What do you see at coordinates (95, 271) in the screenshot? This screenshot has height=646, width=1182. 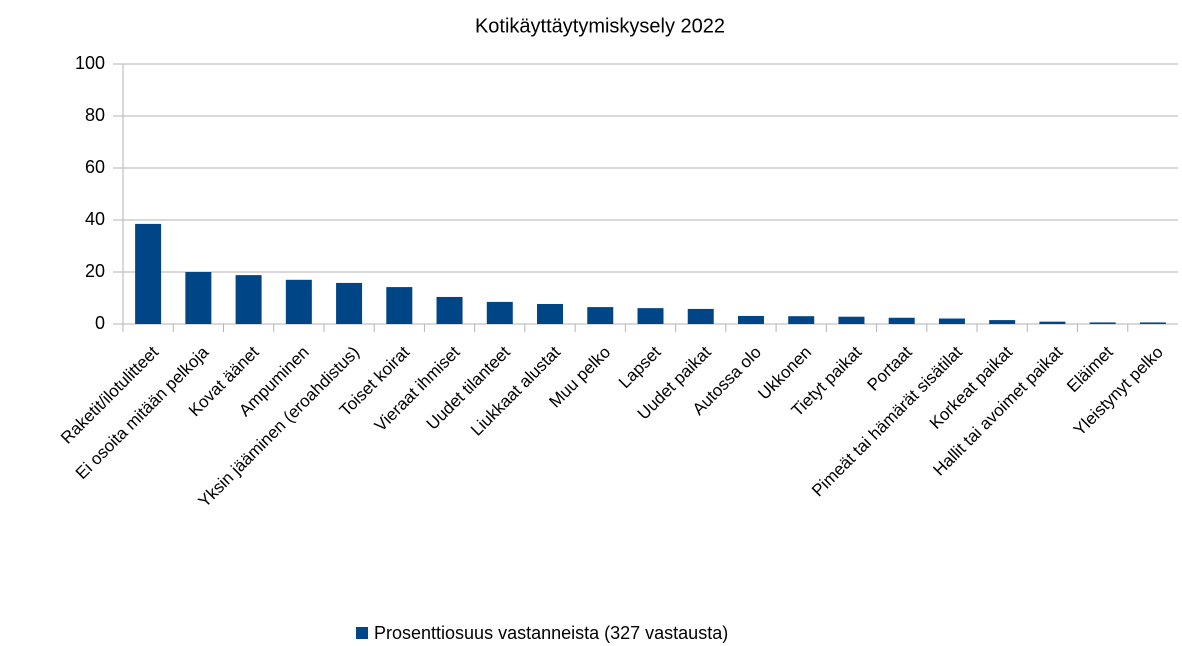 I see `y-tick-label: 20` at bounding box center [95, 271].